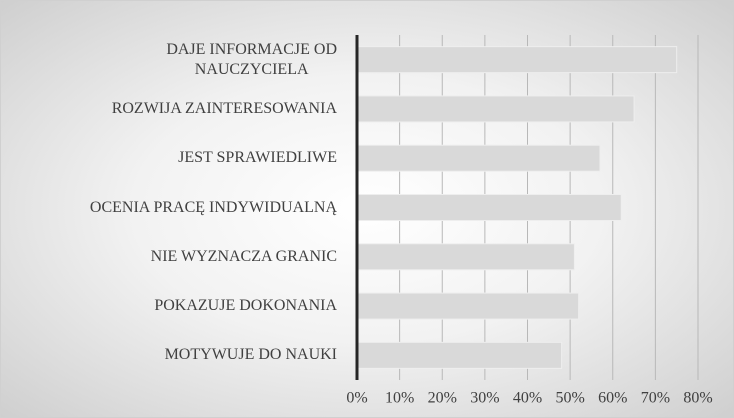  Describe the element at coordinates (243, 256) in the screenshot. I see `y-tick-label: NIE WYZNACZA GRANIC` at that location.